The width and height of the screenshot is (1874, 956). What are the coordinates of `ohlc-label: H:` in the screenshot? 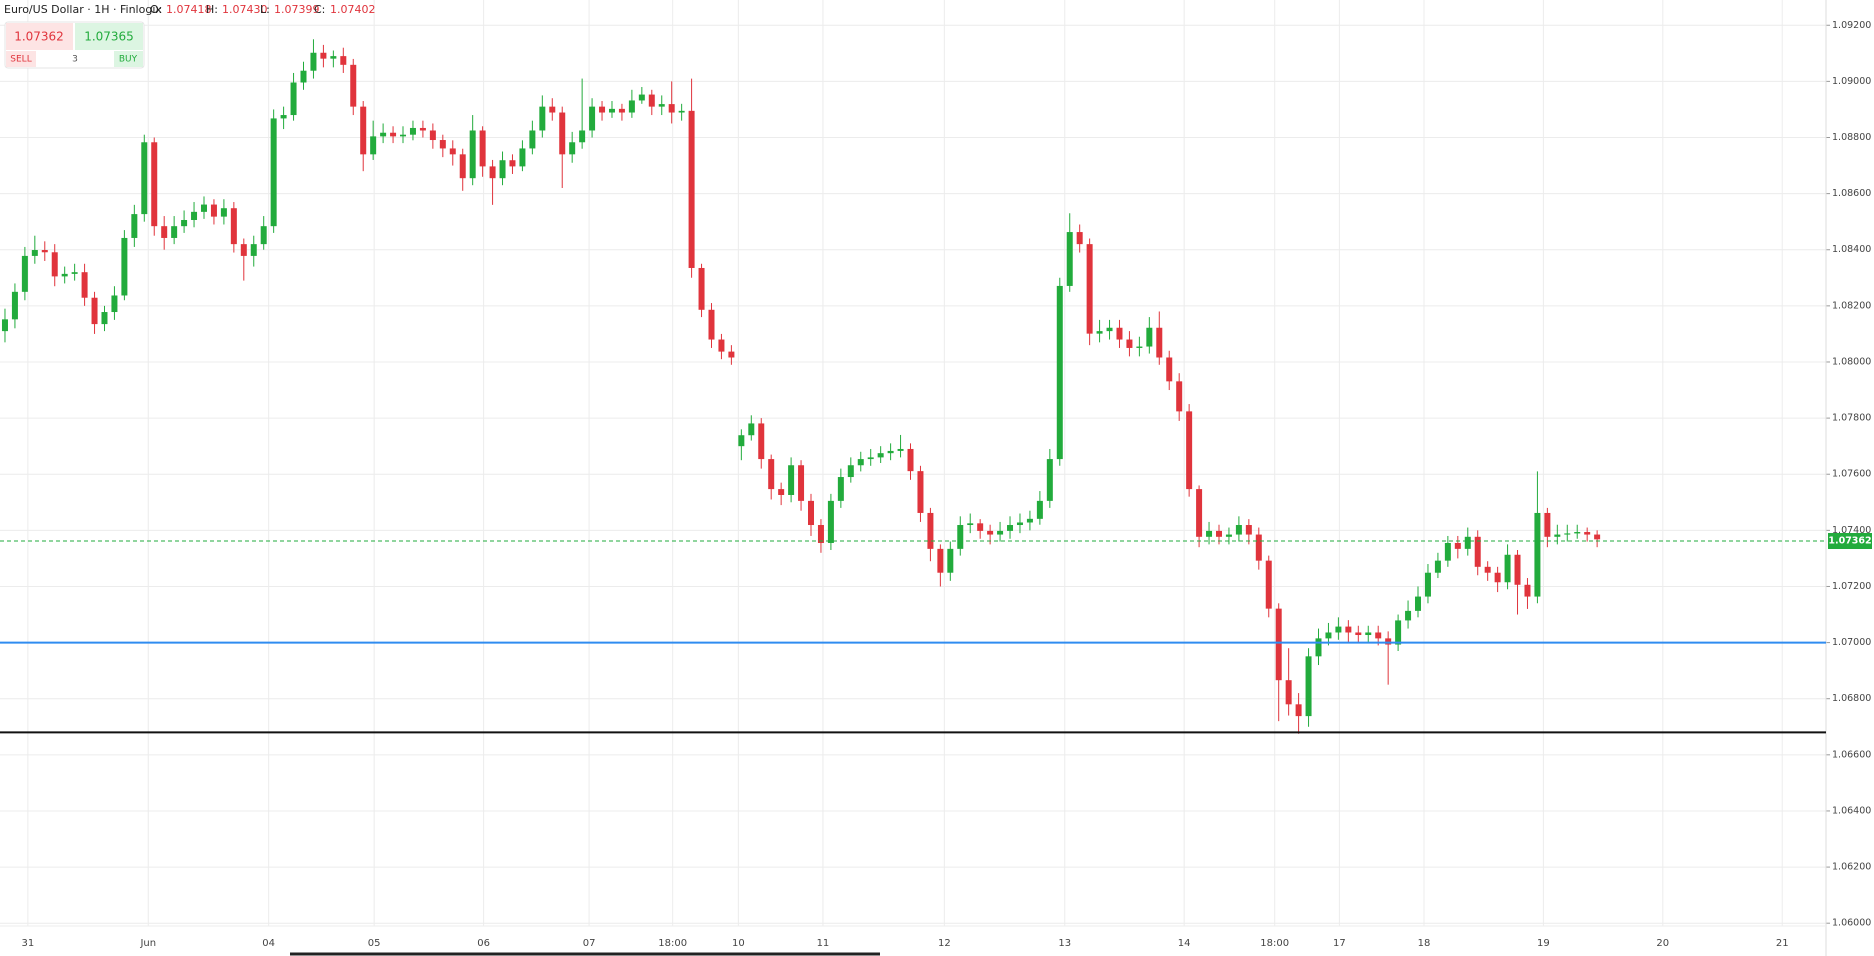 It's located at (212, 9).